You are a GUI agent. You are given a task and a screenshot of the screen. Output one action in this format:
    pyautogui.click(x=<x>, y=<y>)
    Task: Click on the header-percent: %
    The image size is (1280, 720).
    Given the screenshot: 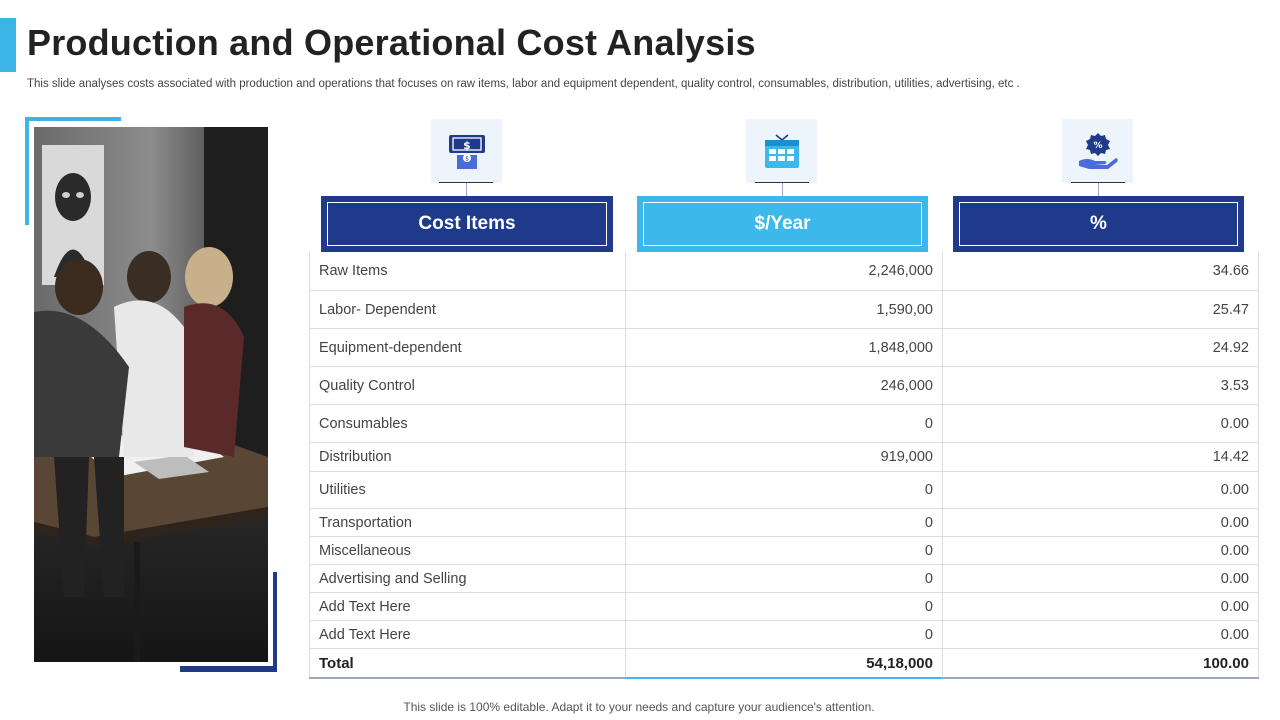 What is the action you would take?
    pyautogui.click(x=1098, y=224)
    